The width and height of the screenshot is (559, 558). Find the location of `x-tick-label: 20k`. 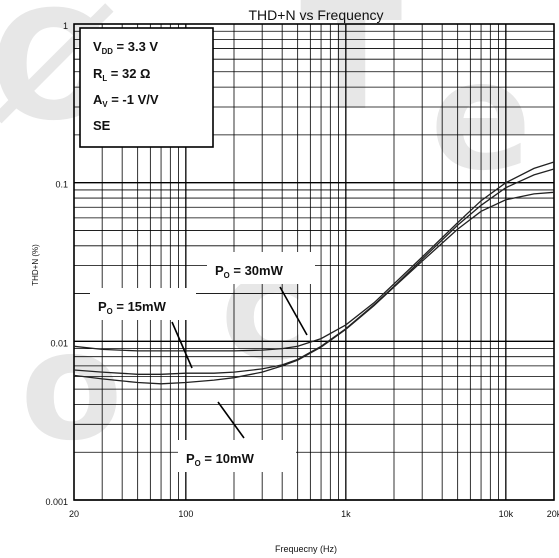

x-tick-label: 20k is located at coordinates (553, 514).